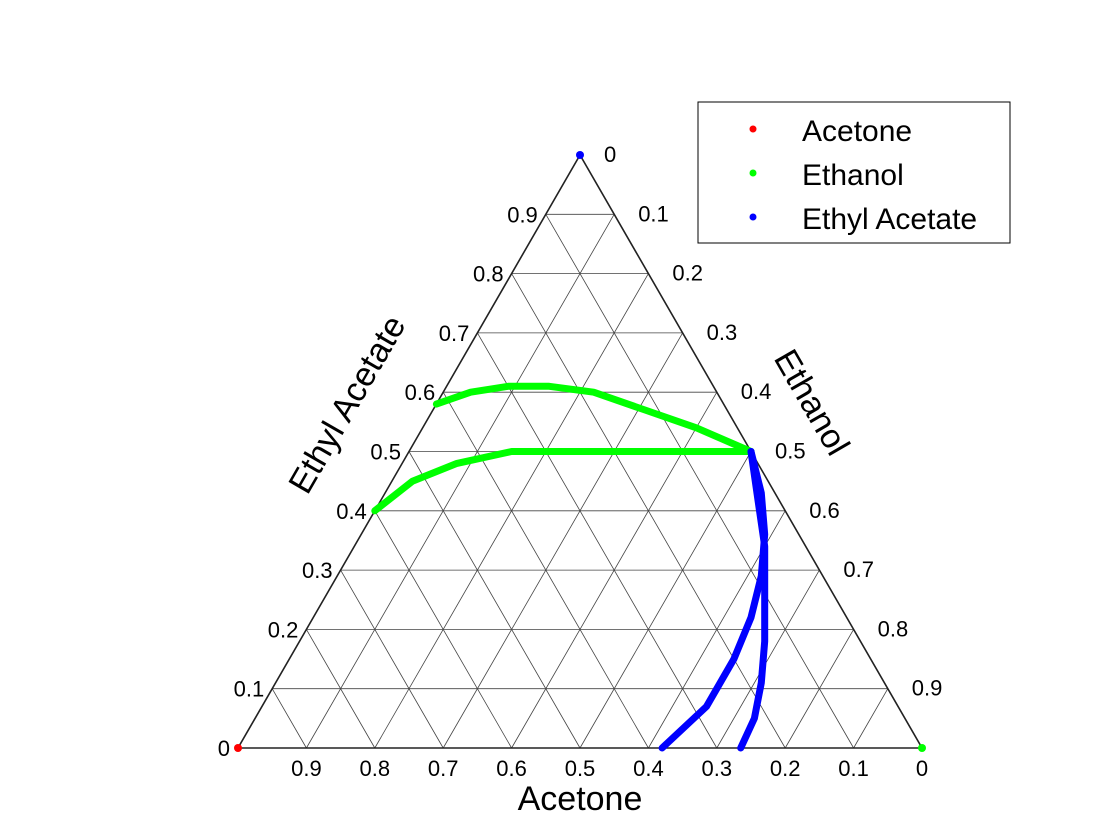 The image size is (1120, 840). I want to click on tick-label-ethanol: 0.8, so click(893, 628).